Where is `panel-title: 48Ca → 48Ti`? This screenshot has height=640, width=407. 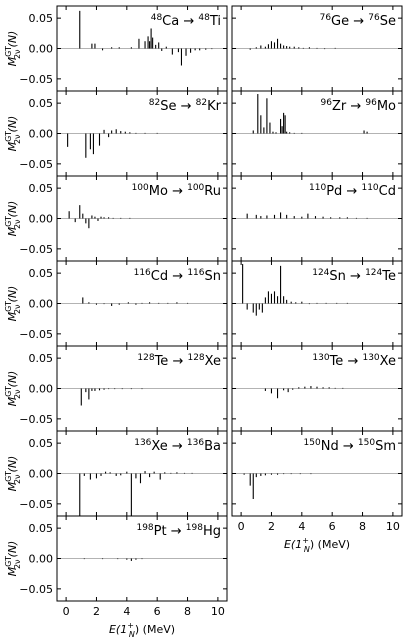 panel-title: 48Ca → 48Ti is located at coordinates (186, 21).